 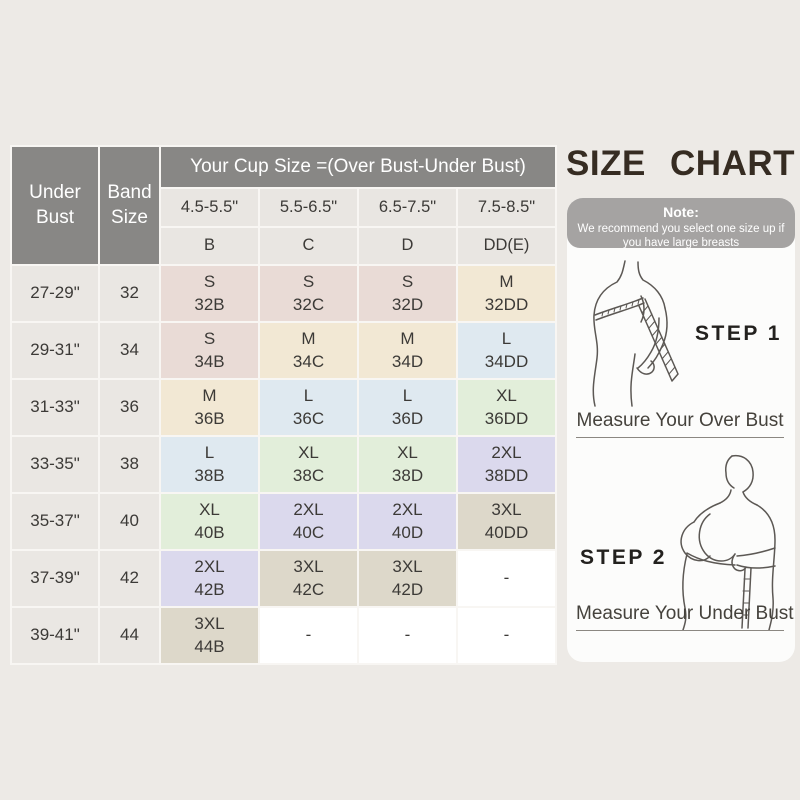 I want to click on band-size-column-header: Band Size, so click(x=129, y=205).